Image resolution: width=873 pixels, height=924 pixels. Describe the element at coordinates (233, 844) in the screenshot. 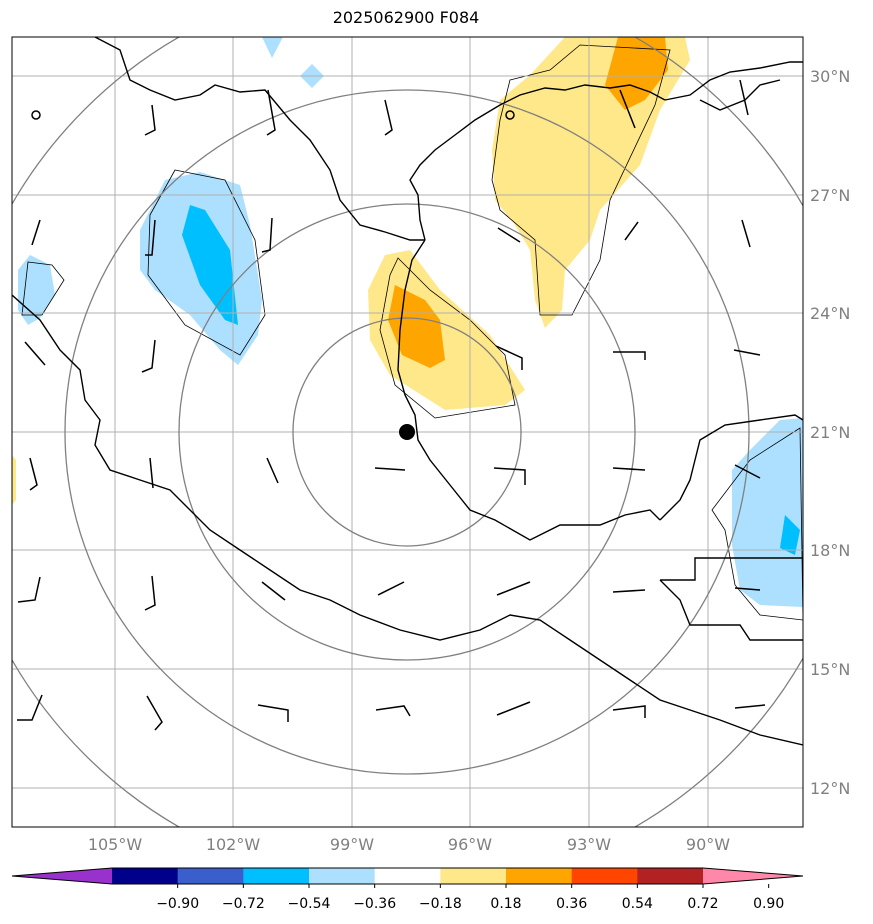

I see `lon-label-102: 102°W` at that location.